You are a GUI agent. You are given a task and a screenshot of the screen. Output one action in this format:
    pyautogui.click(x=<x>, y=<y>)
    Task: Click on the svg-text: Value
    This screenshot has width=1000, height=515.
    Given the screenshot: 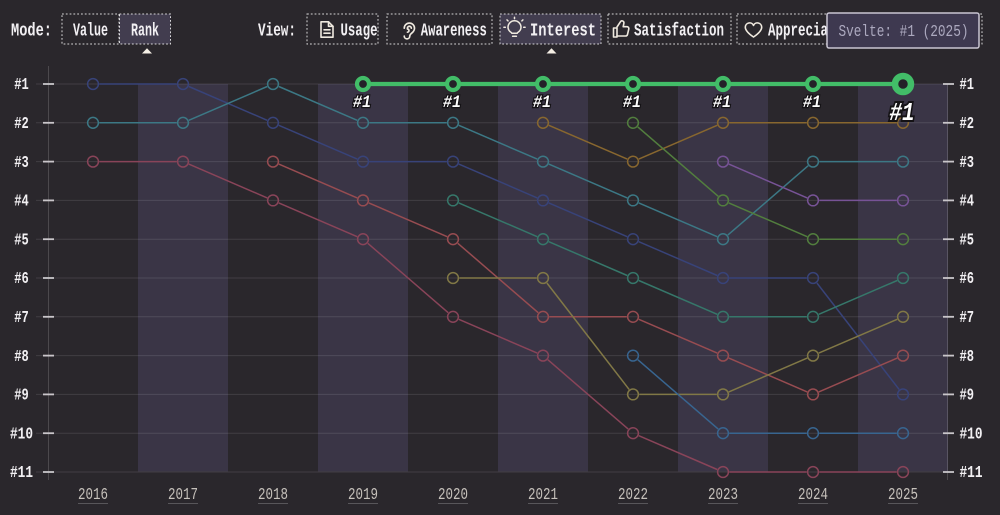 What is the action you would take?
    pyautogui.click(x=90, y=32)
    